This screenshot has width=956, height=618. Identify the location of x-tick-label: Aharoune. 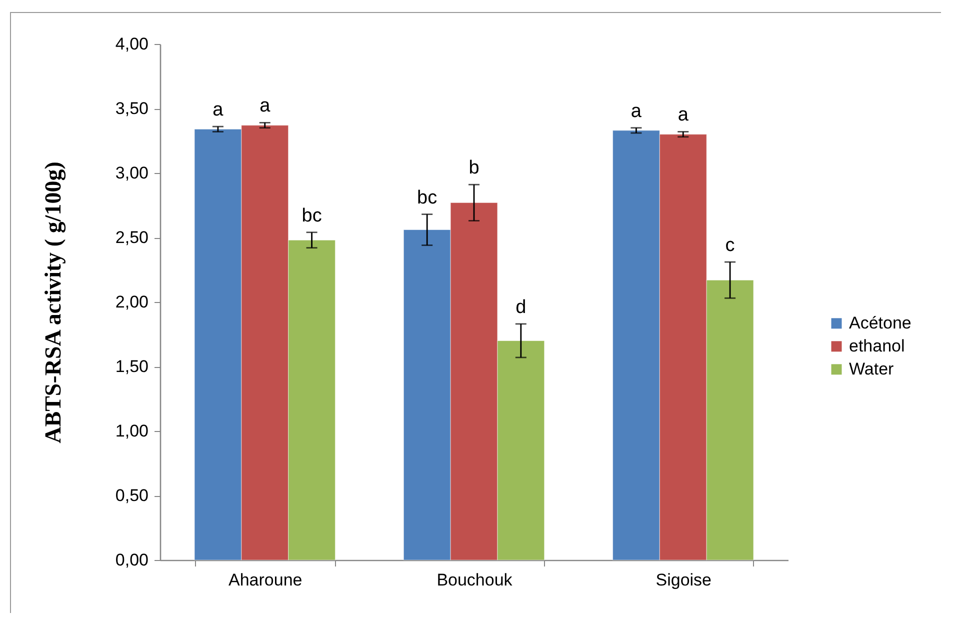
(265, 580).